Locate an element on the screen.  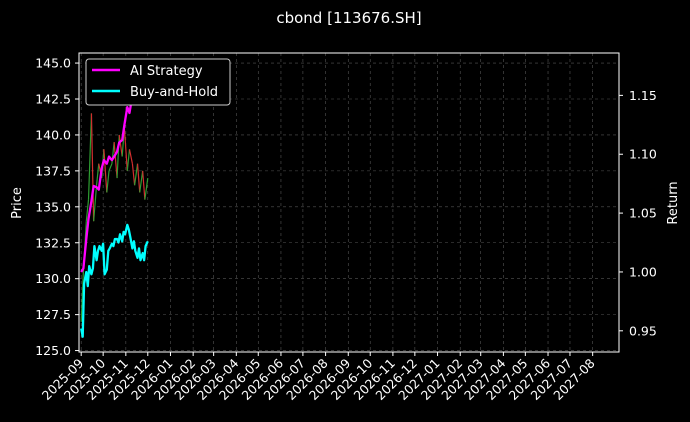
series-buy-and-hold is located at coordinates (114, 280).